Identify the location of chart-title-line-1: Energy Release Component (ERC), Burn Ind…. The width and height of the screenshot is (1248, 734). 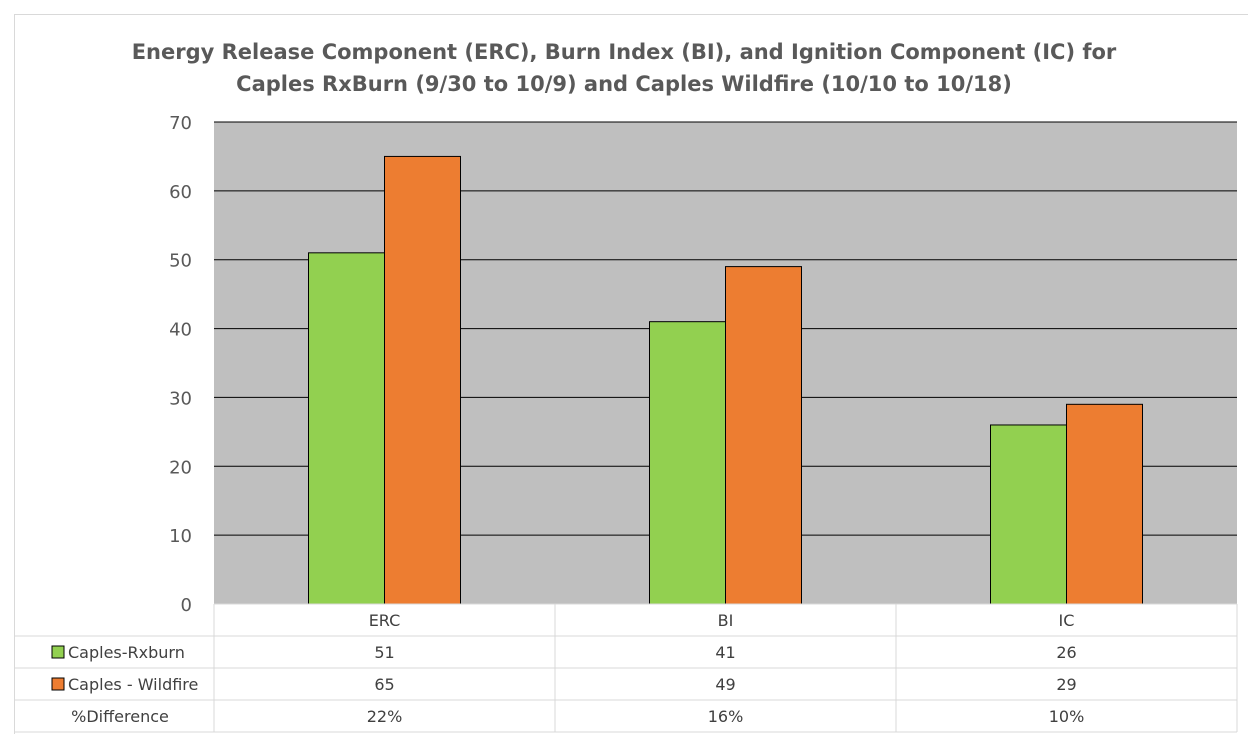
(624, 52).